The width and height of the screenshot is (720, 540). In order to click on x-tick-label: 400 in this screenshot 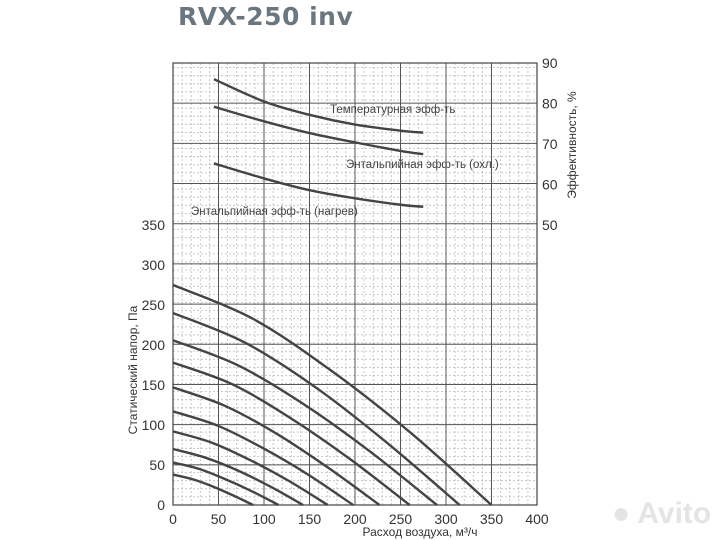, I will do `click(537, 519)`.